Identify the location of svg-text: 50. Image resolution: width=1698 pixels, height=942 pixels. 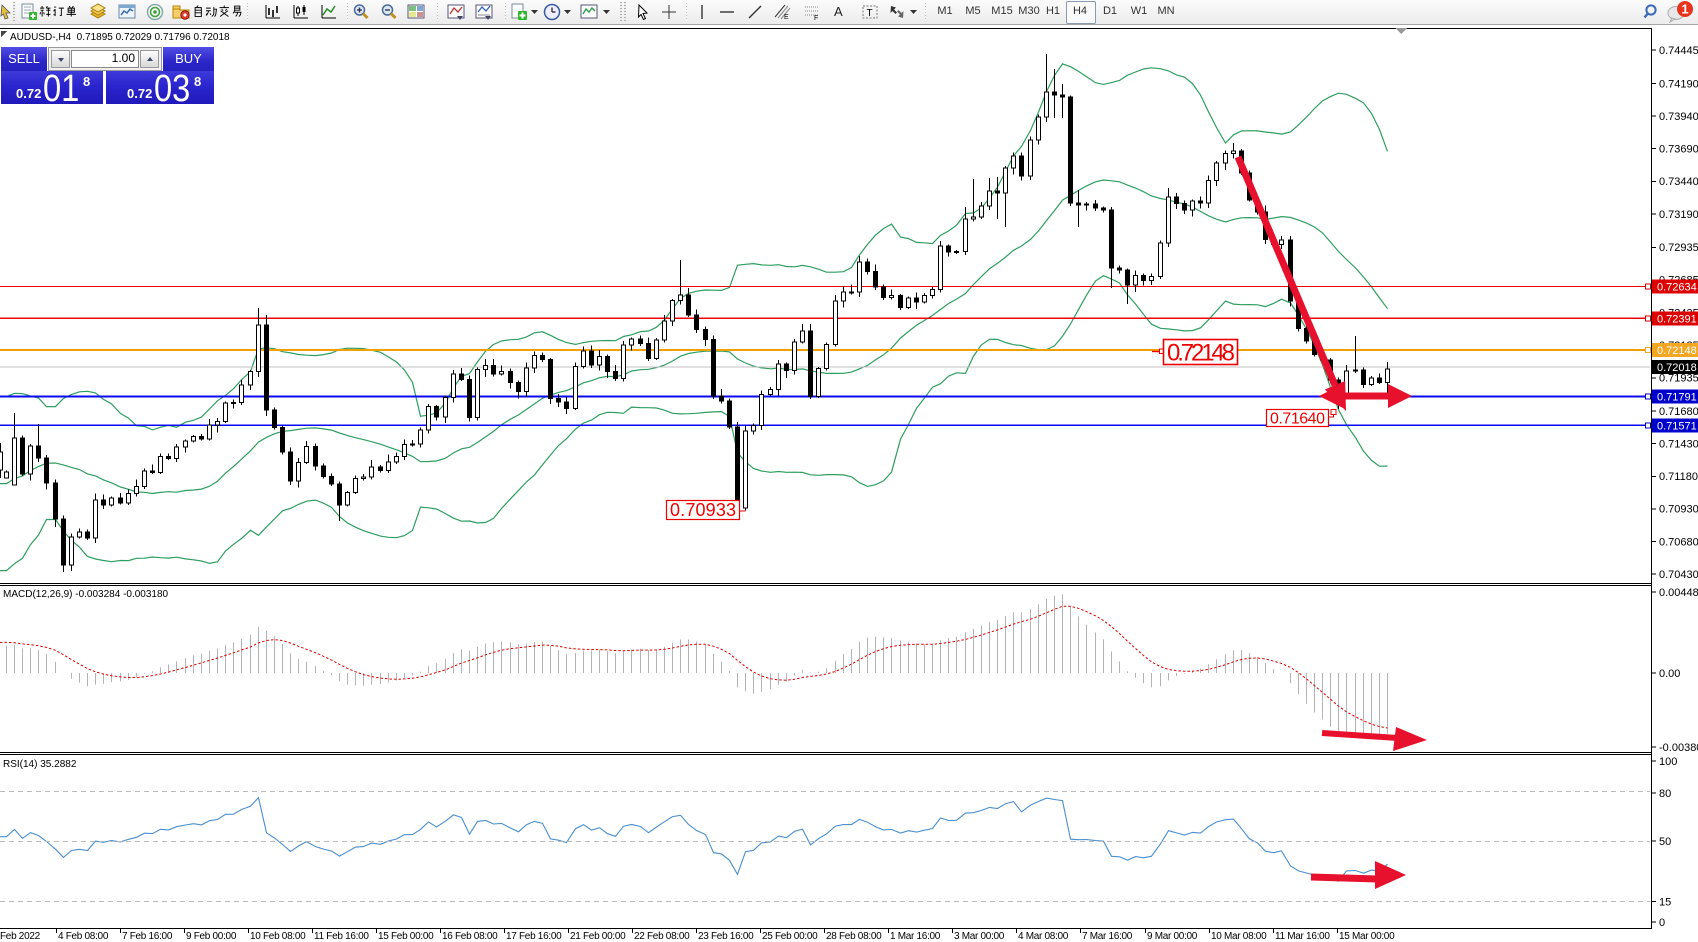
(1665, 842).